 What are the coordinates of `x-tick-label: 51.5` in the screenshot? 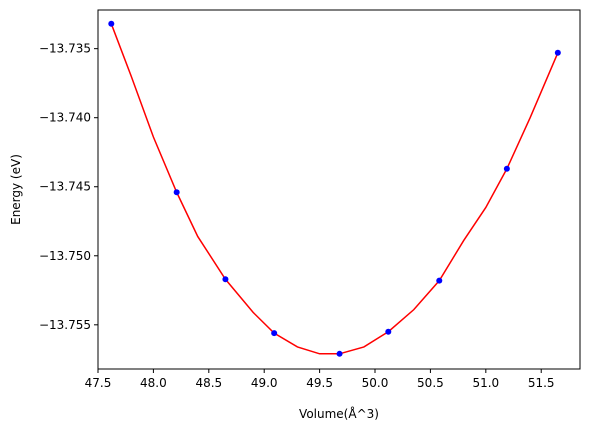 It's located at (541, 383).